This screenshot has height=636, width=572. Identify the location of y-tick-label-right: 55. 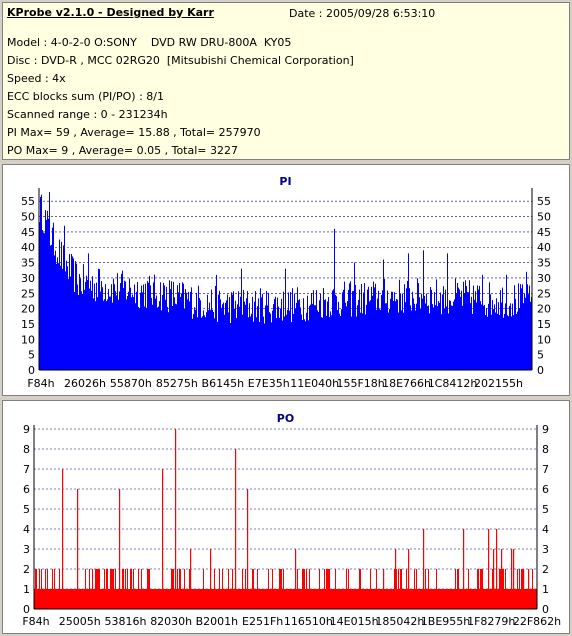
(544, 201).